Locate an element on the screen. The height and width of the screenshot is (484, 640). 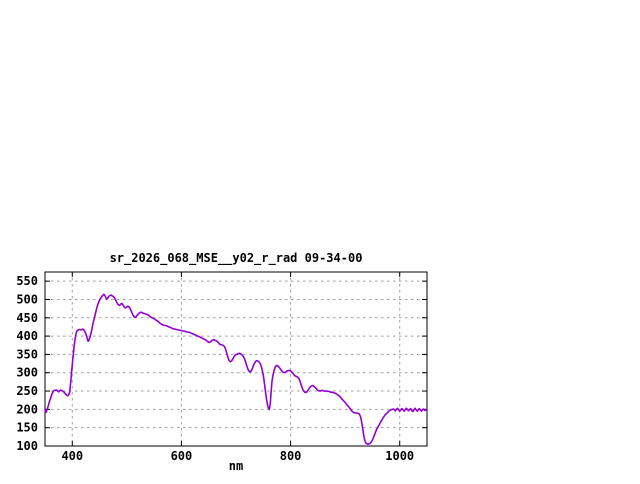
y-tick-label: 550 is located at coordinates (27, 281).